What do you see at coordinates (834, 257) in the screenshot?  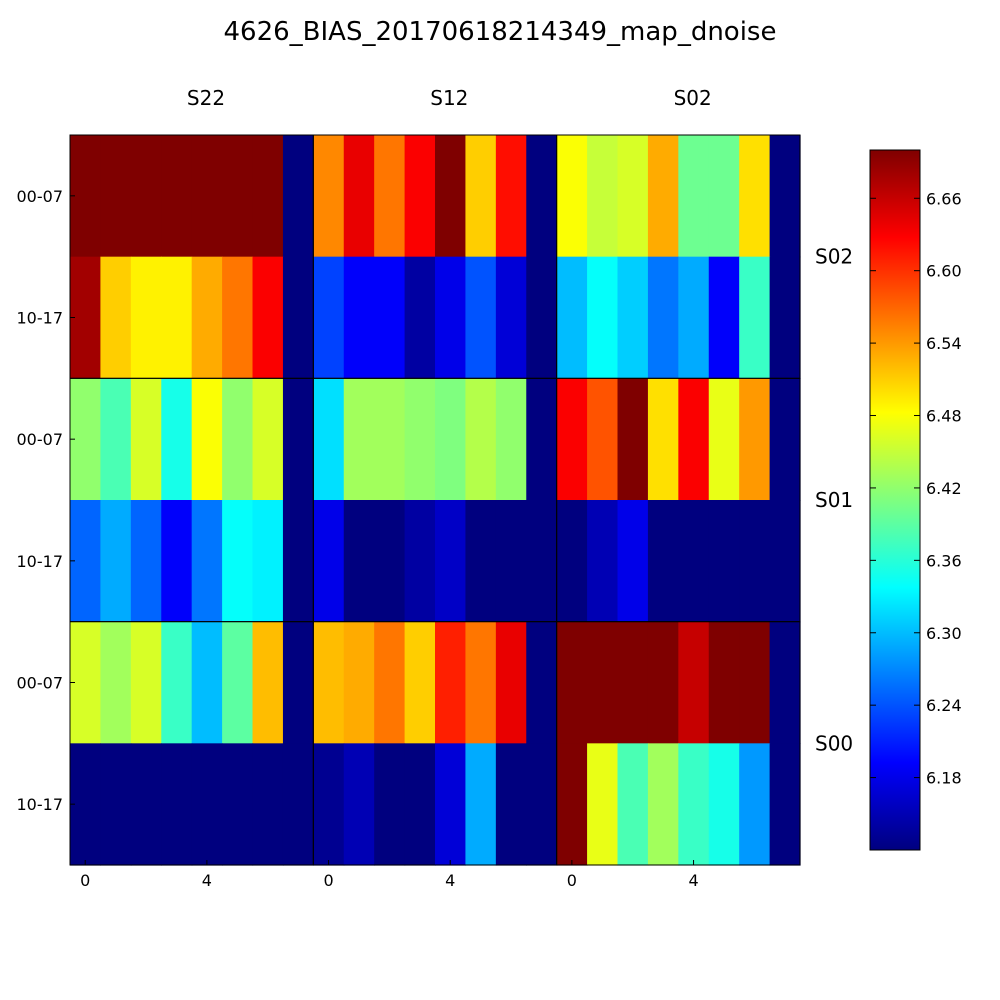 I see `row-header: S02` at bounding box center [834, 257].